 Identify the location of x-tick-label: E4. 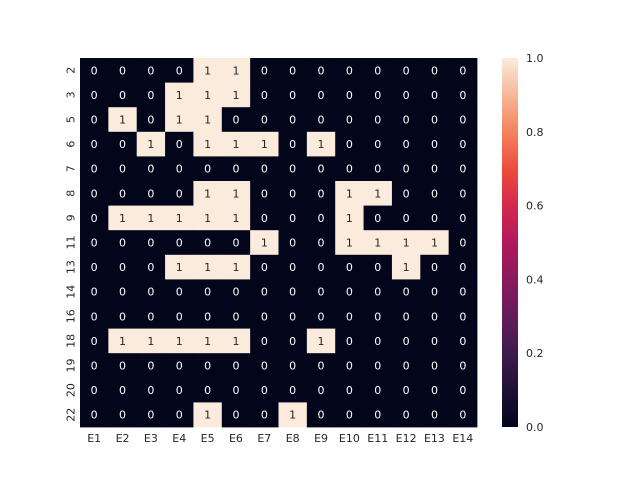
(179, 438).